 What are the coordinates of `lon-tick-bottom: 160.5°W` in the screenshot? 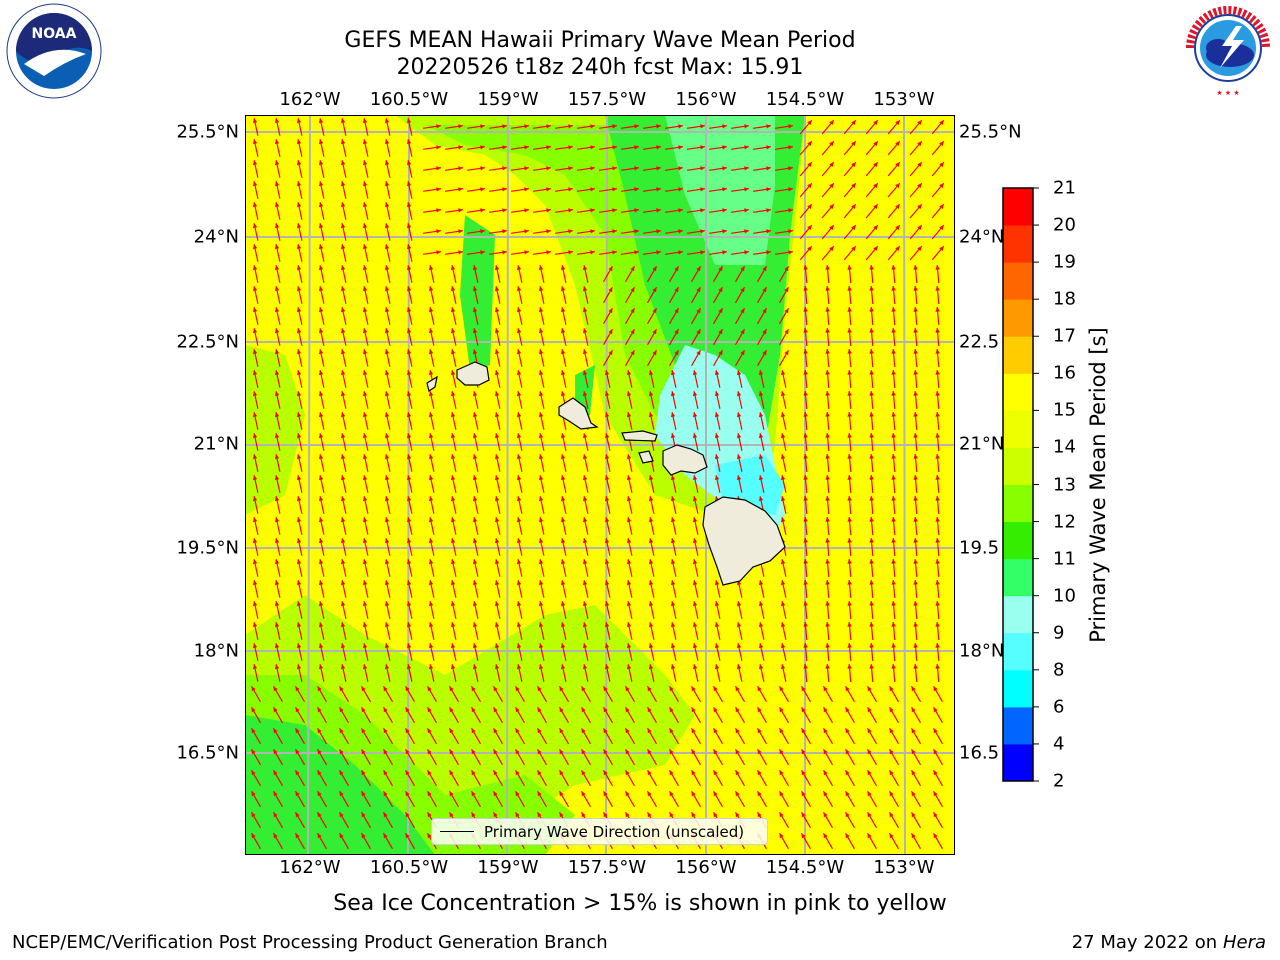 It's located at (409, 867).